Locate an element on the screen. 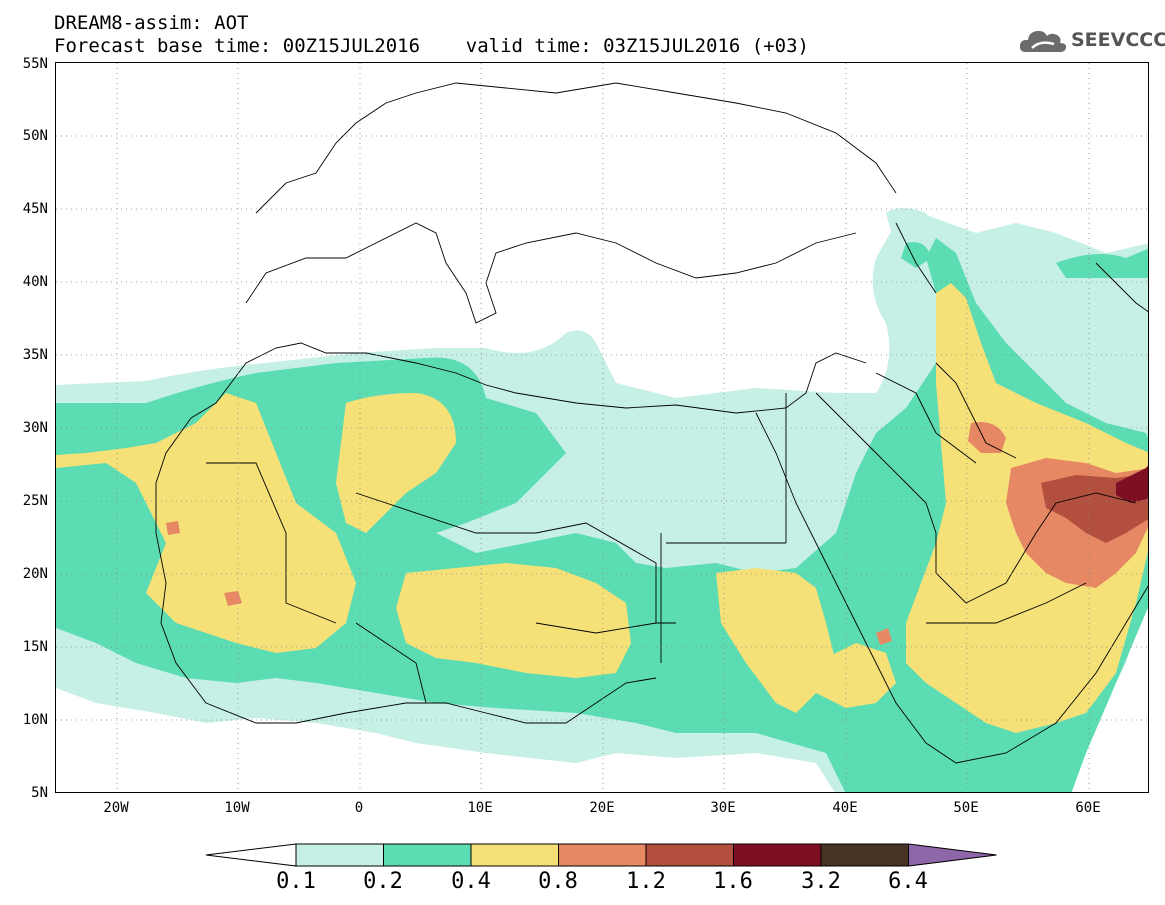  lat-label-50n: 50N is located at coordinates (35, 136).